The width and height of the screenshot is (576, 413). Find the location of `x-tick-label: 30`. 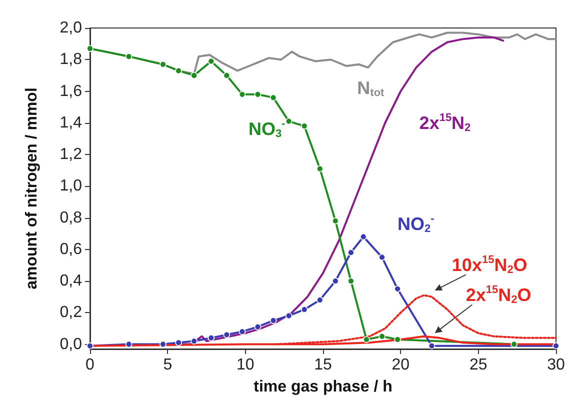

x-tick-label: 30 is located at coordinates (556, 365).